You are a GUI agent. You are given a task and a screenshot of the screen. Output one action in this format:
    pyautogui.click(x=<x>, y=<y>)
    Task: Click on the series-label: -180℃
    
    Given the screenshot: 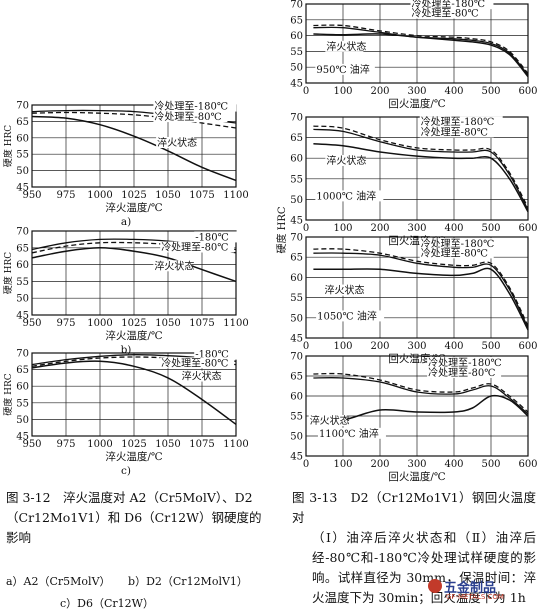 What is the action you would take?
    pyautogui.click(x=212, y=355)
    